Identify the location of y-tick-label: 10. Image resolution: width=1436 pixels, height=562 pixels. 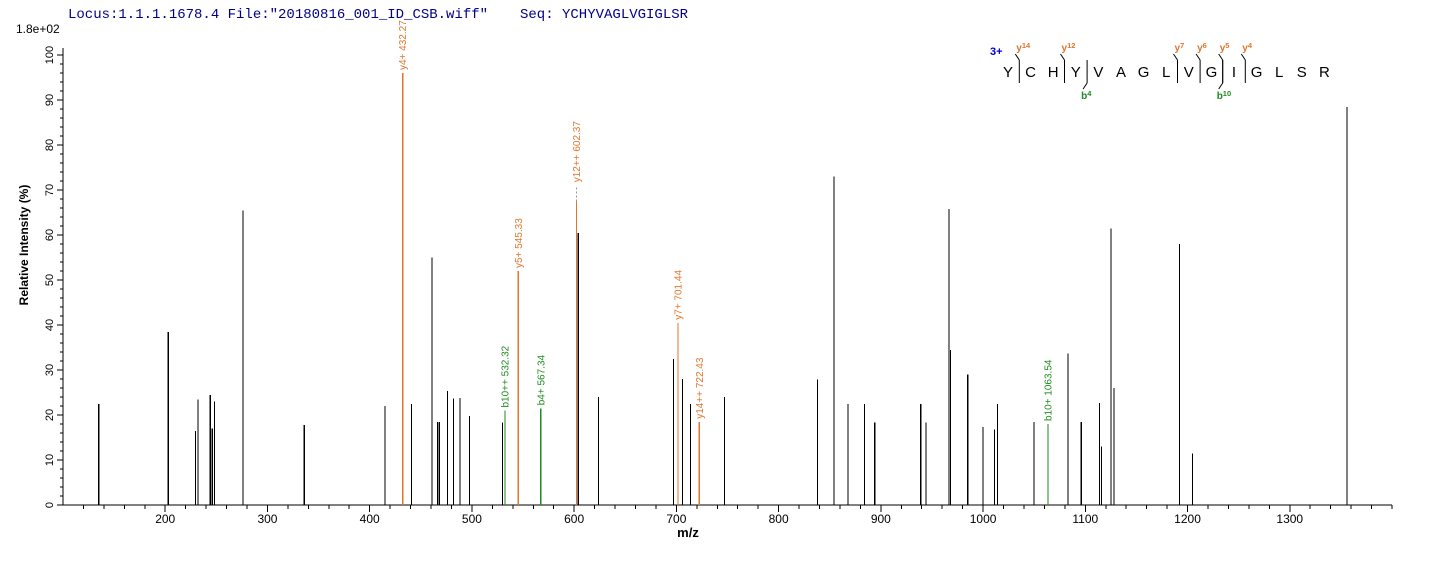
(50, 460).